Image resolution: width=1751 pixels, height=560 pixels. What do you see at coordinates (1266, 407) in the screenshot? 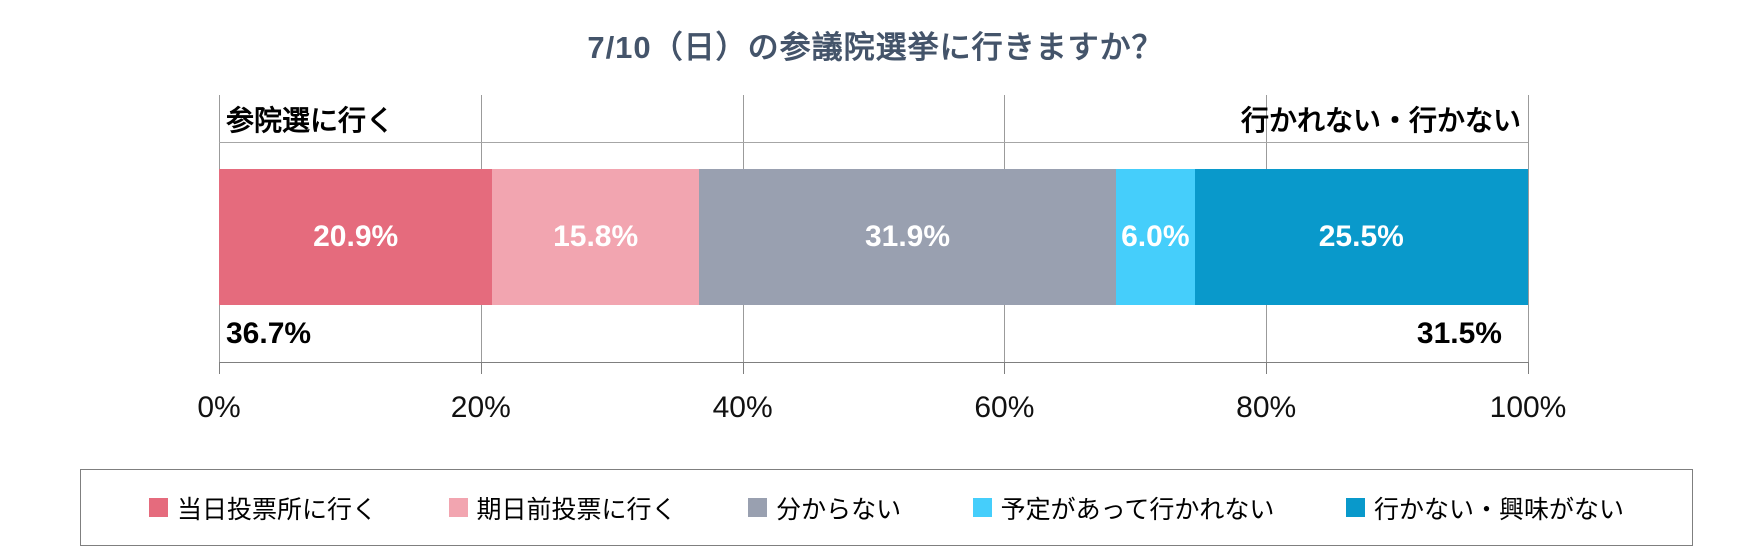
I see `axis-label-80: 80%` at bounding box center [1266, 407].